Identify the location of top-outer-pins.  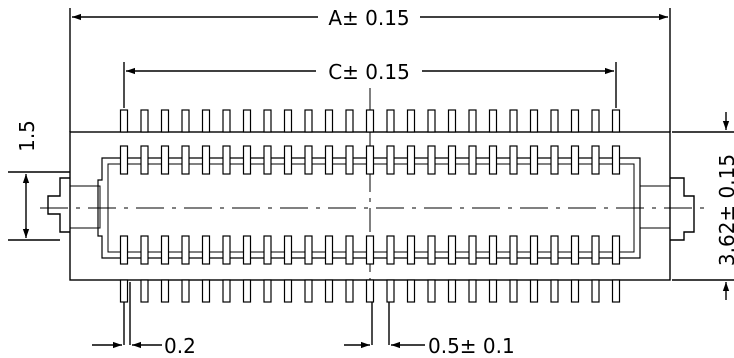
(370, 121).